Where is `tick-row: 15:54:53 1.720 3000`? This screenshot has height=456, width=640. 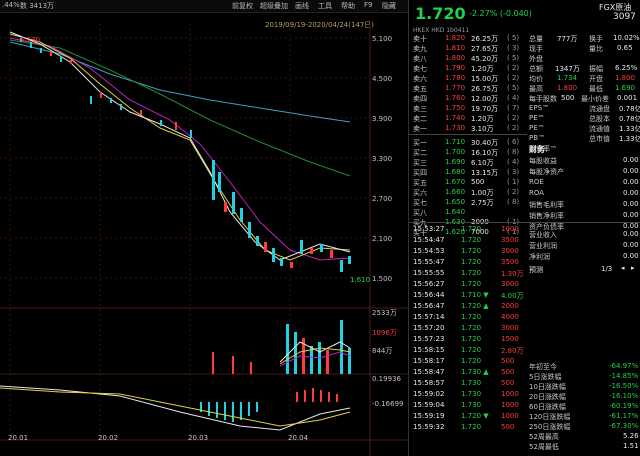
tick-row: 15:54:53 1.720 3000 is located at coordinates (466, 251).